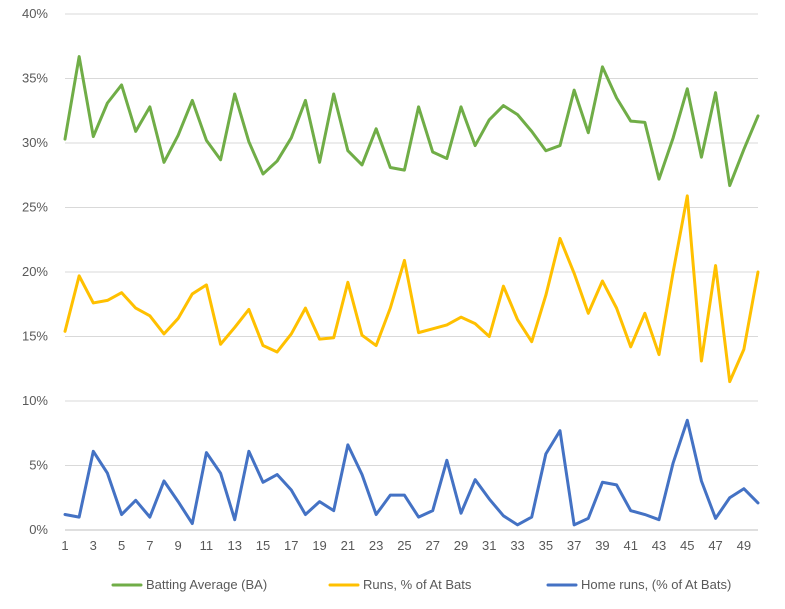 Image resolution: width=785 pixels, height=609 pixels. I want to click on x-tick-label: 33, so click(517, 545).